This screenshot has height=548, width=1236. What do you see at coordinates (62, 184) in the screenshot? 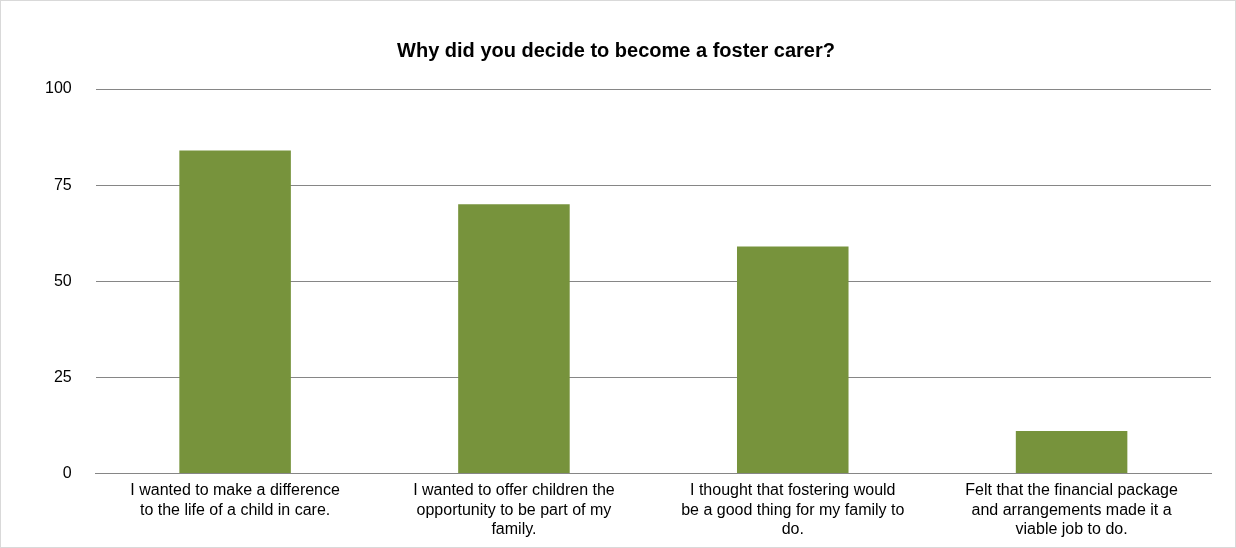
I see `y-tick-label: 75` at bounding box center [62, 184].